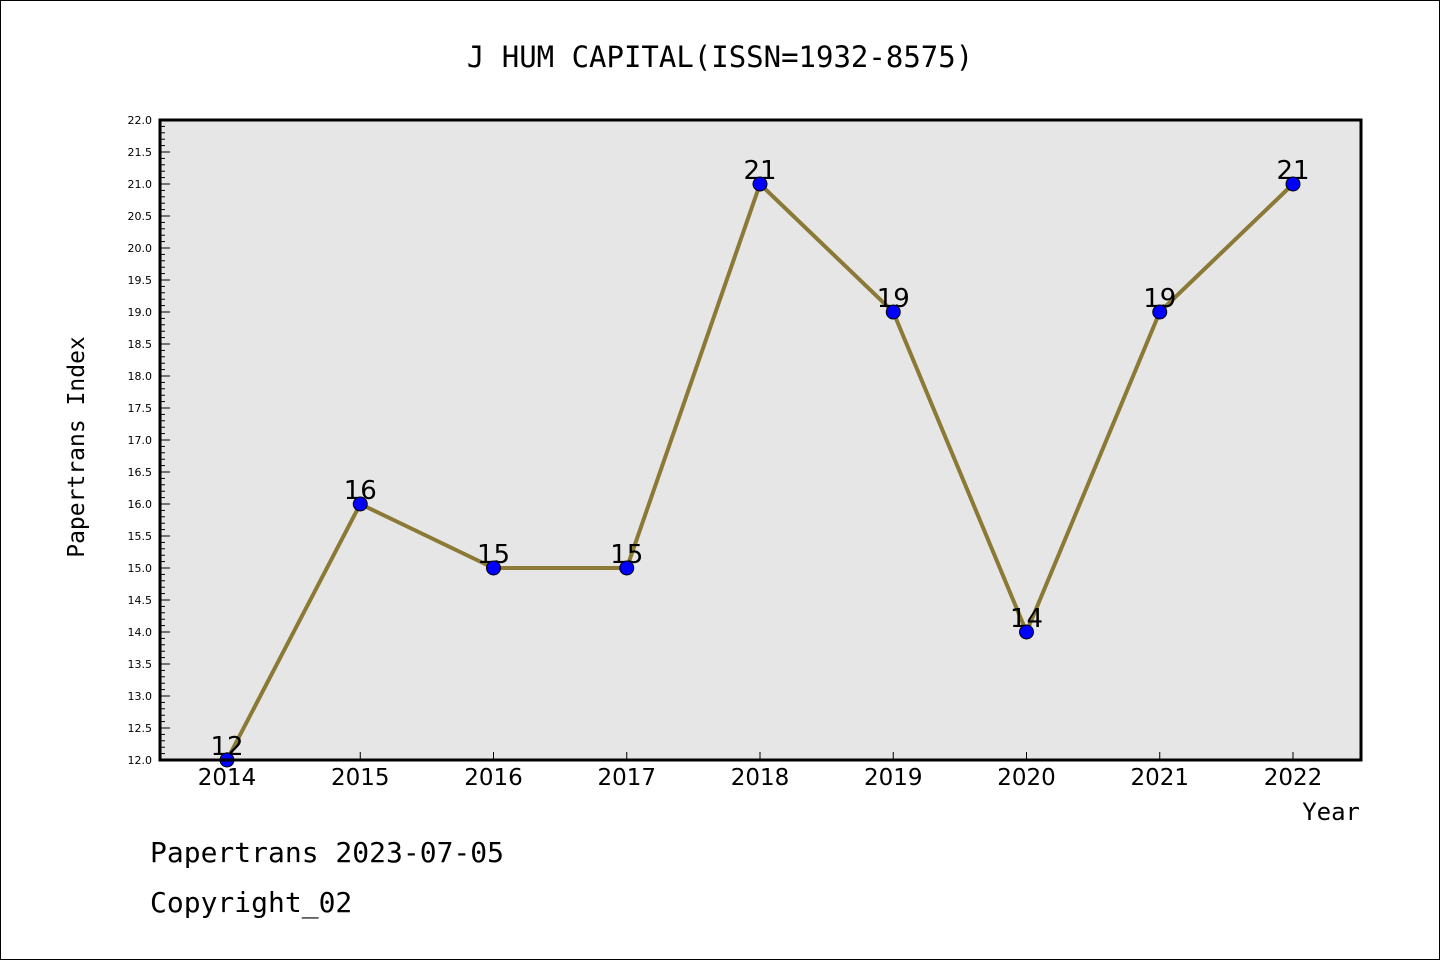 The height and width of the screenshot is (960, 1440). I want to click on y-tick-label: 20.0, so click(140, 248).